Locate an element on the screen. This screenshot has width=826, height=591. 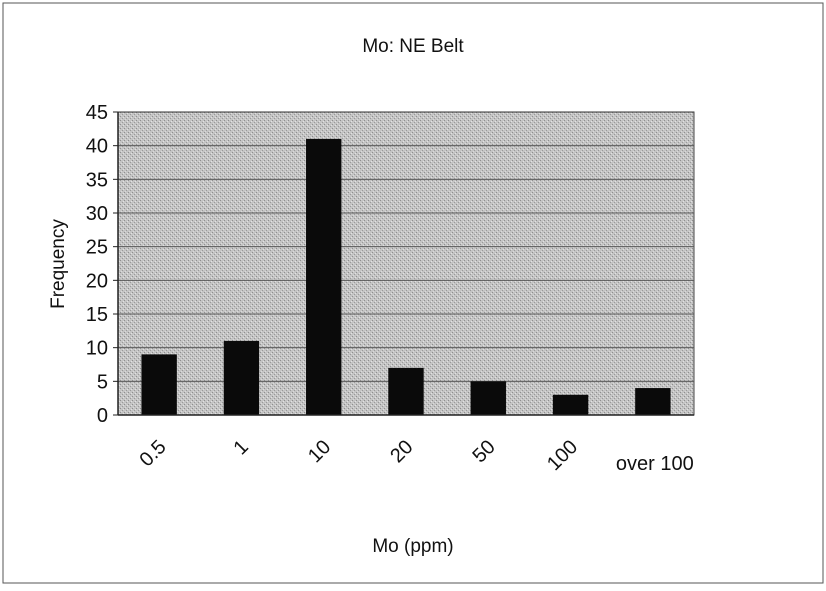
y-tick-label: 25 is located at coordinates (97, 248).